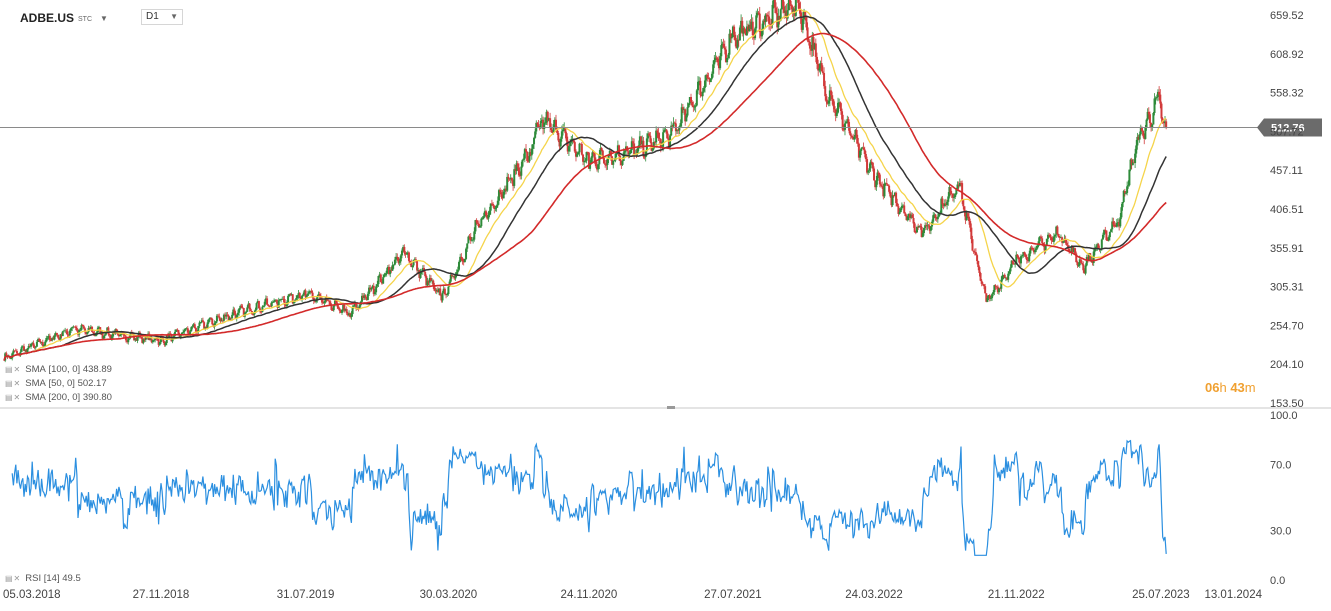 This screenshot has height=611, width=1331. Describe the element at coordinates (43, 578) in the screenshot. I see `legend-rsi: ▤✕ RSI [14] 49.5` at that location.